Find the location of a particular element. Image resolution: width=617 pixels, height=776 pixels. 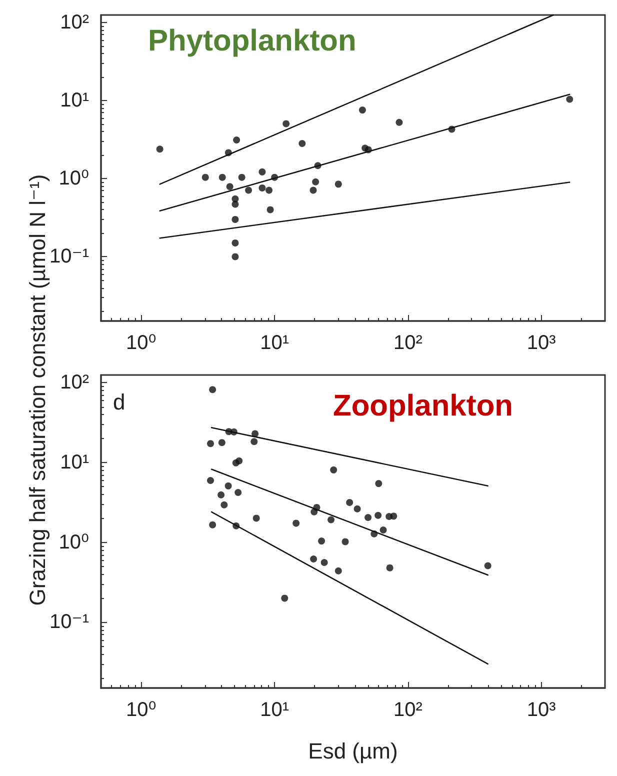

text: Zooplankton is located at coordinates (423, 406).